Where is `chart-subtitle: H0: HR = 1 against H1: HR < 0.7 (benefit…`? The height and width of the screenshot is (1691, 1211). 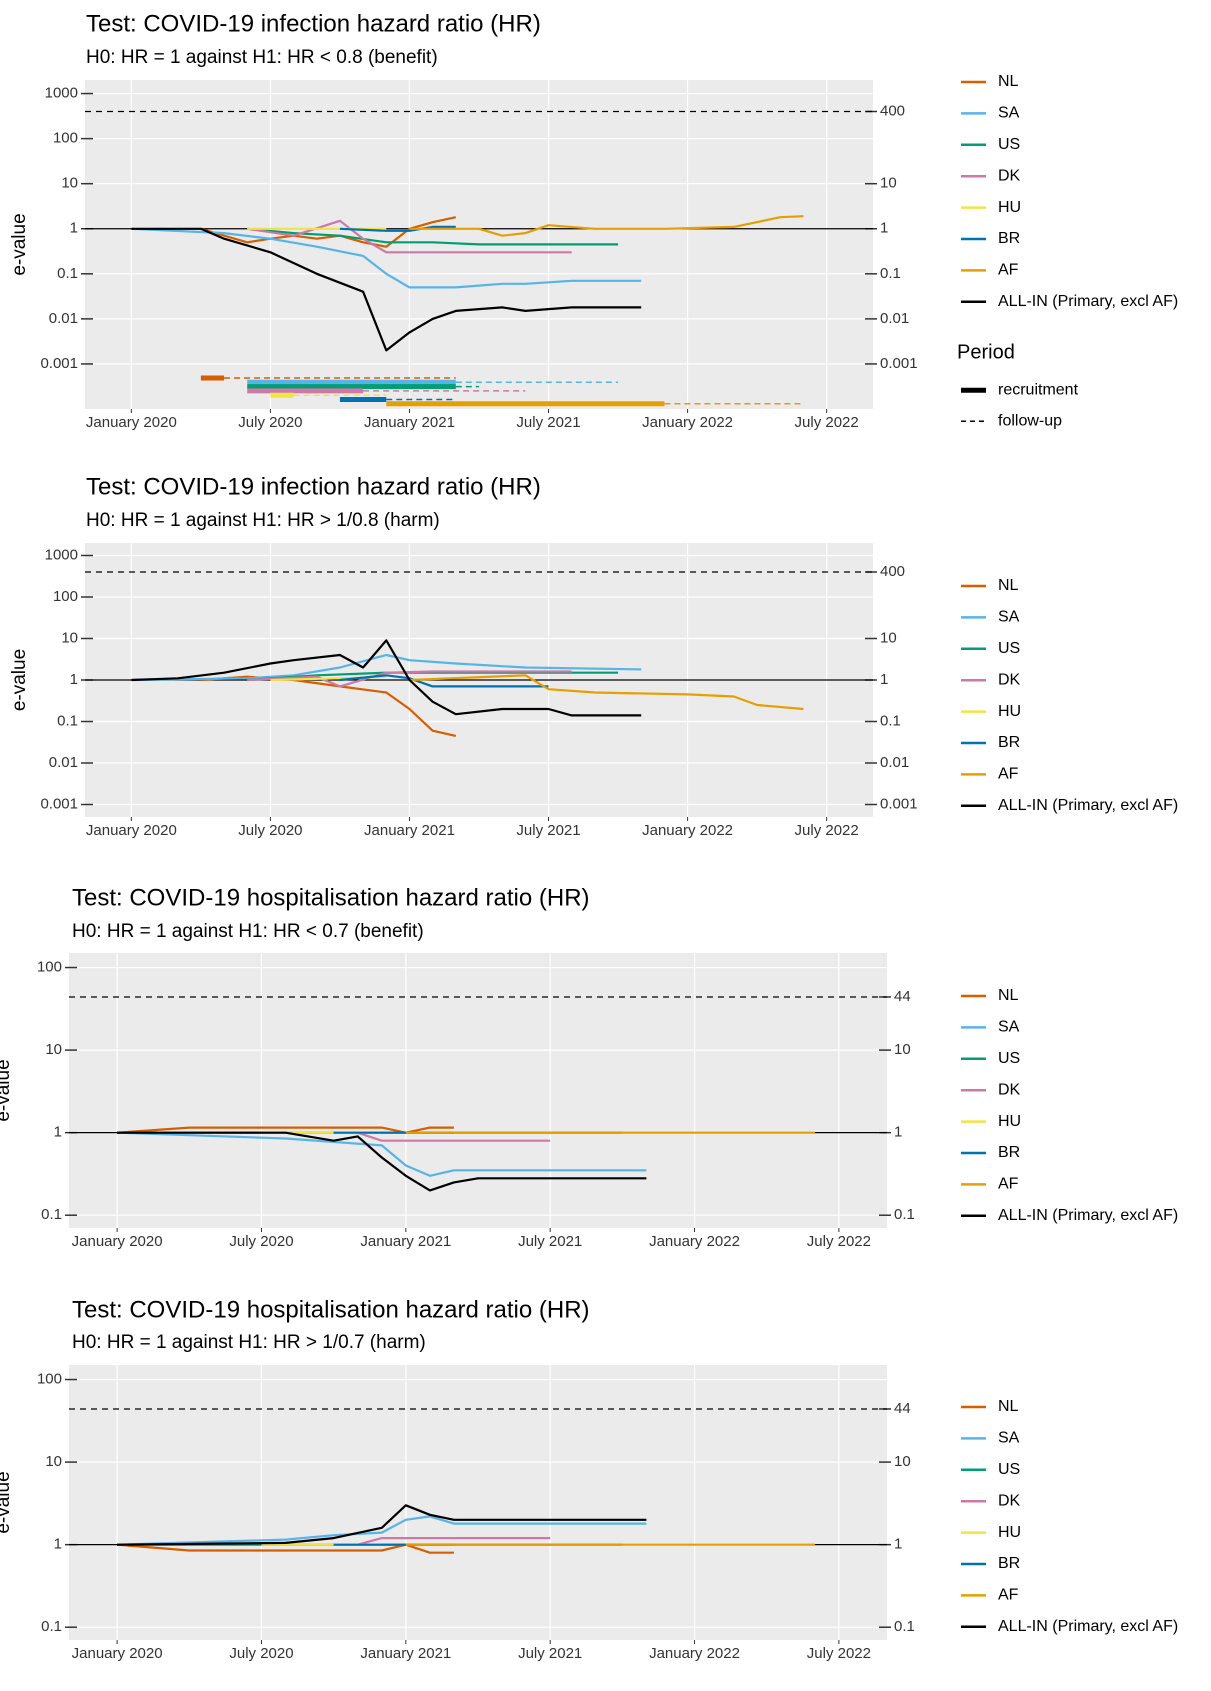 chart-subtitle: H0: HR = 1 against H1: HR < 0.7 (benefit… is located at coordinates (248, 931).